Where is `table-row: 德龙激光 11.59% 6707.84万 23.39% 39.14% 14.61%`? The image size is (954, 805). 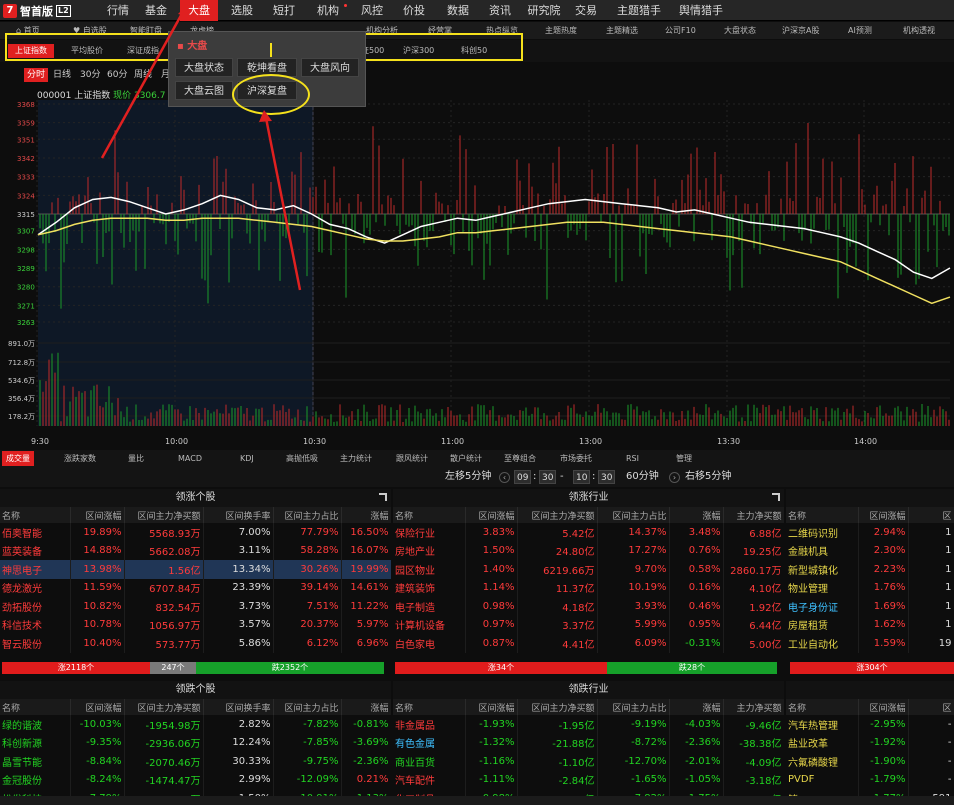 table-row: 德龙激光 11.59% 6707.84万 23.39% 39.14% 14.61% is located at coordinates (195, 587).